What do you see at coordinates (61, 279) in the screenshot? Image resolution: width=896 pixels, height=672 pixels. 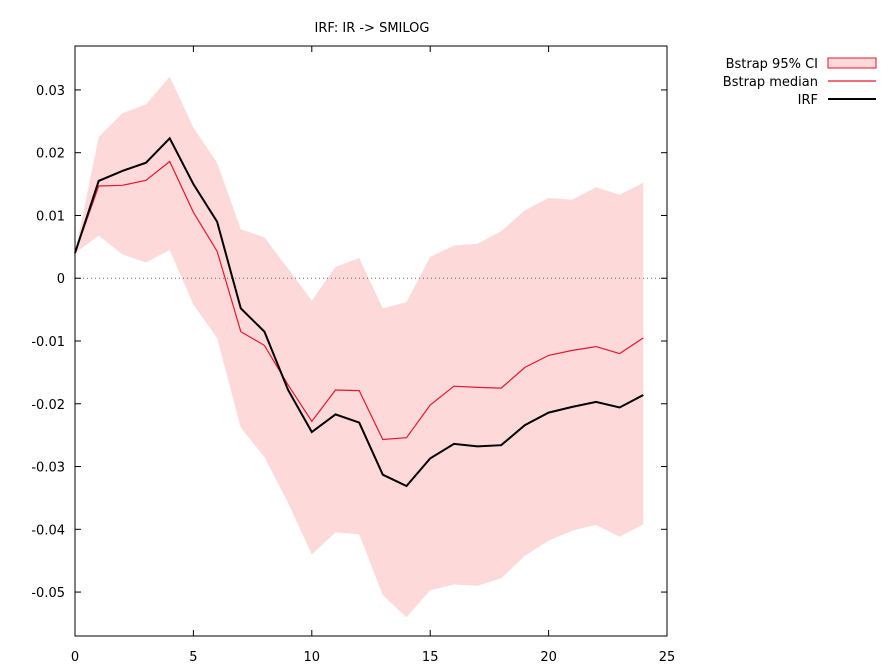 I see `y-tick-label: 0` at bounding box center [61, 279].